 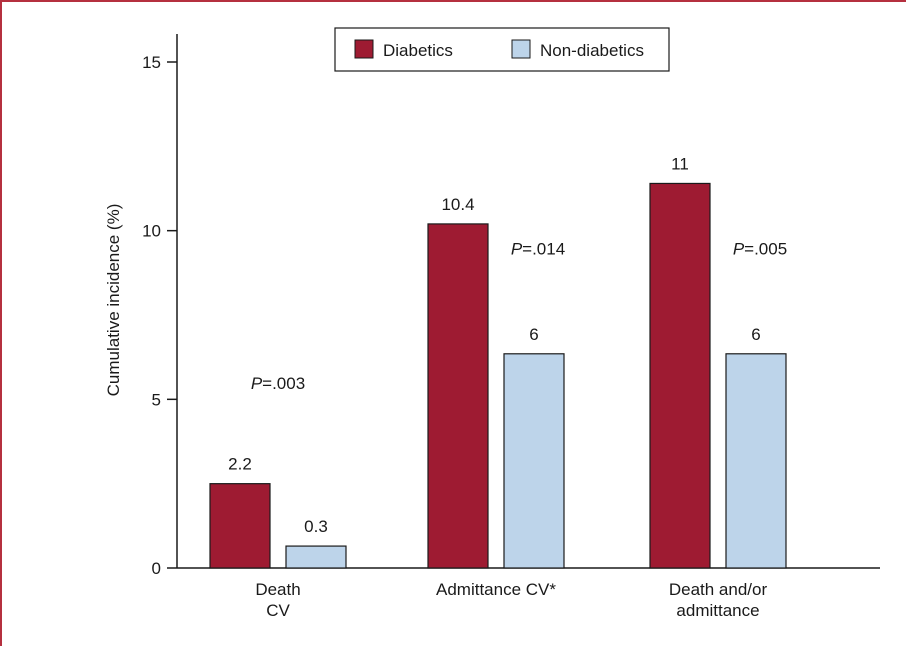 I want to click on y-tick-label-10: 10, so click(x=151, y=231).